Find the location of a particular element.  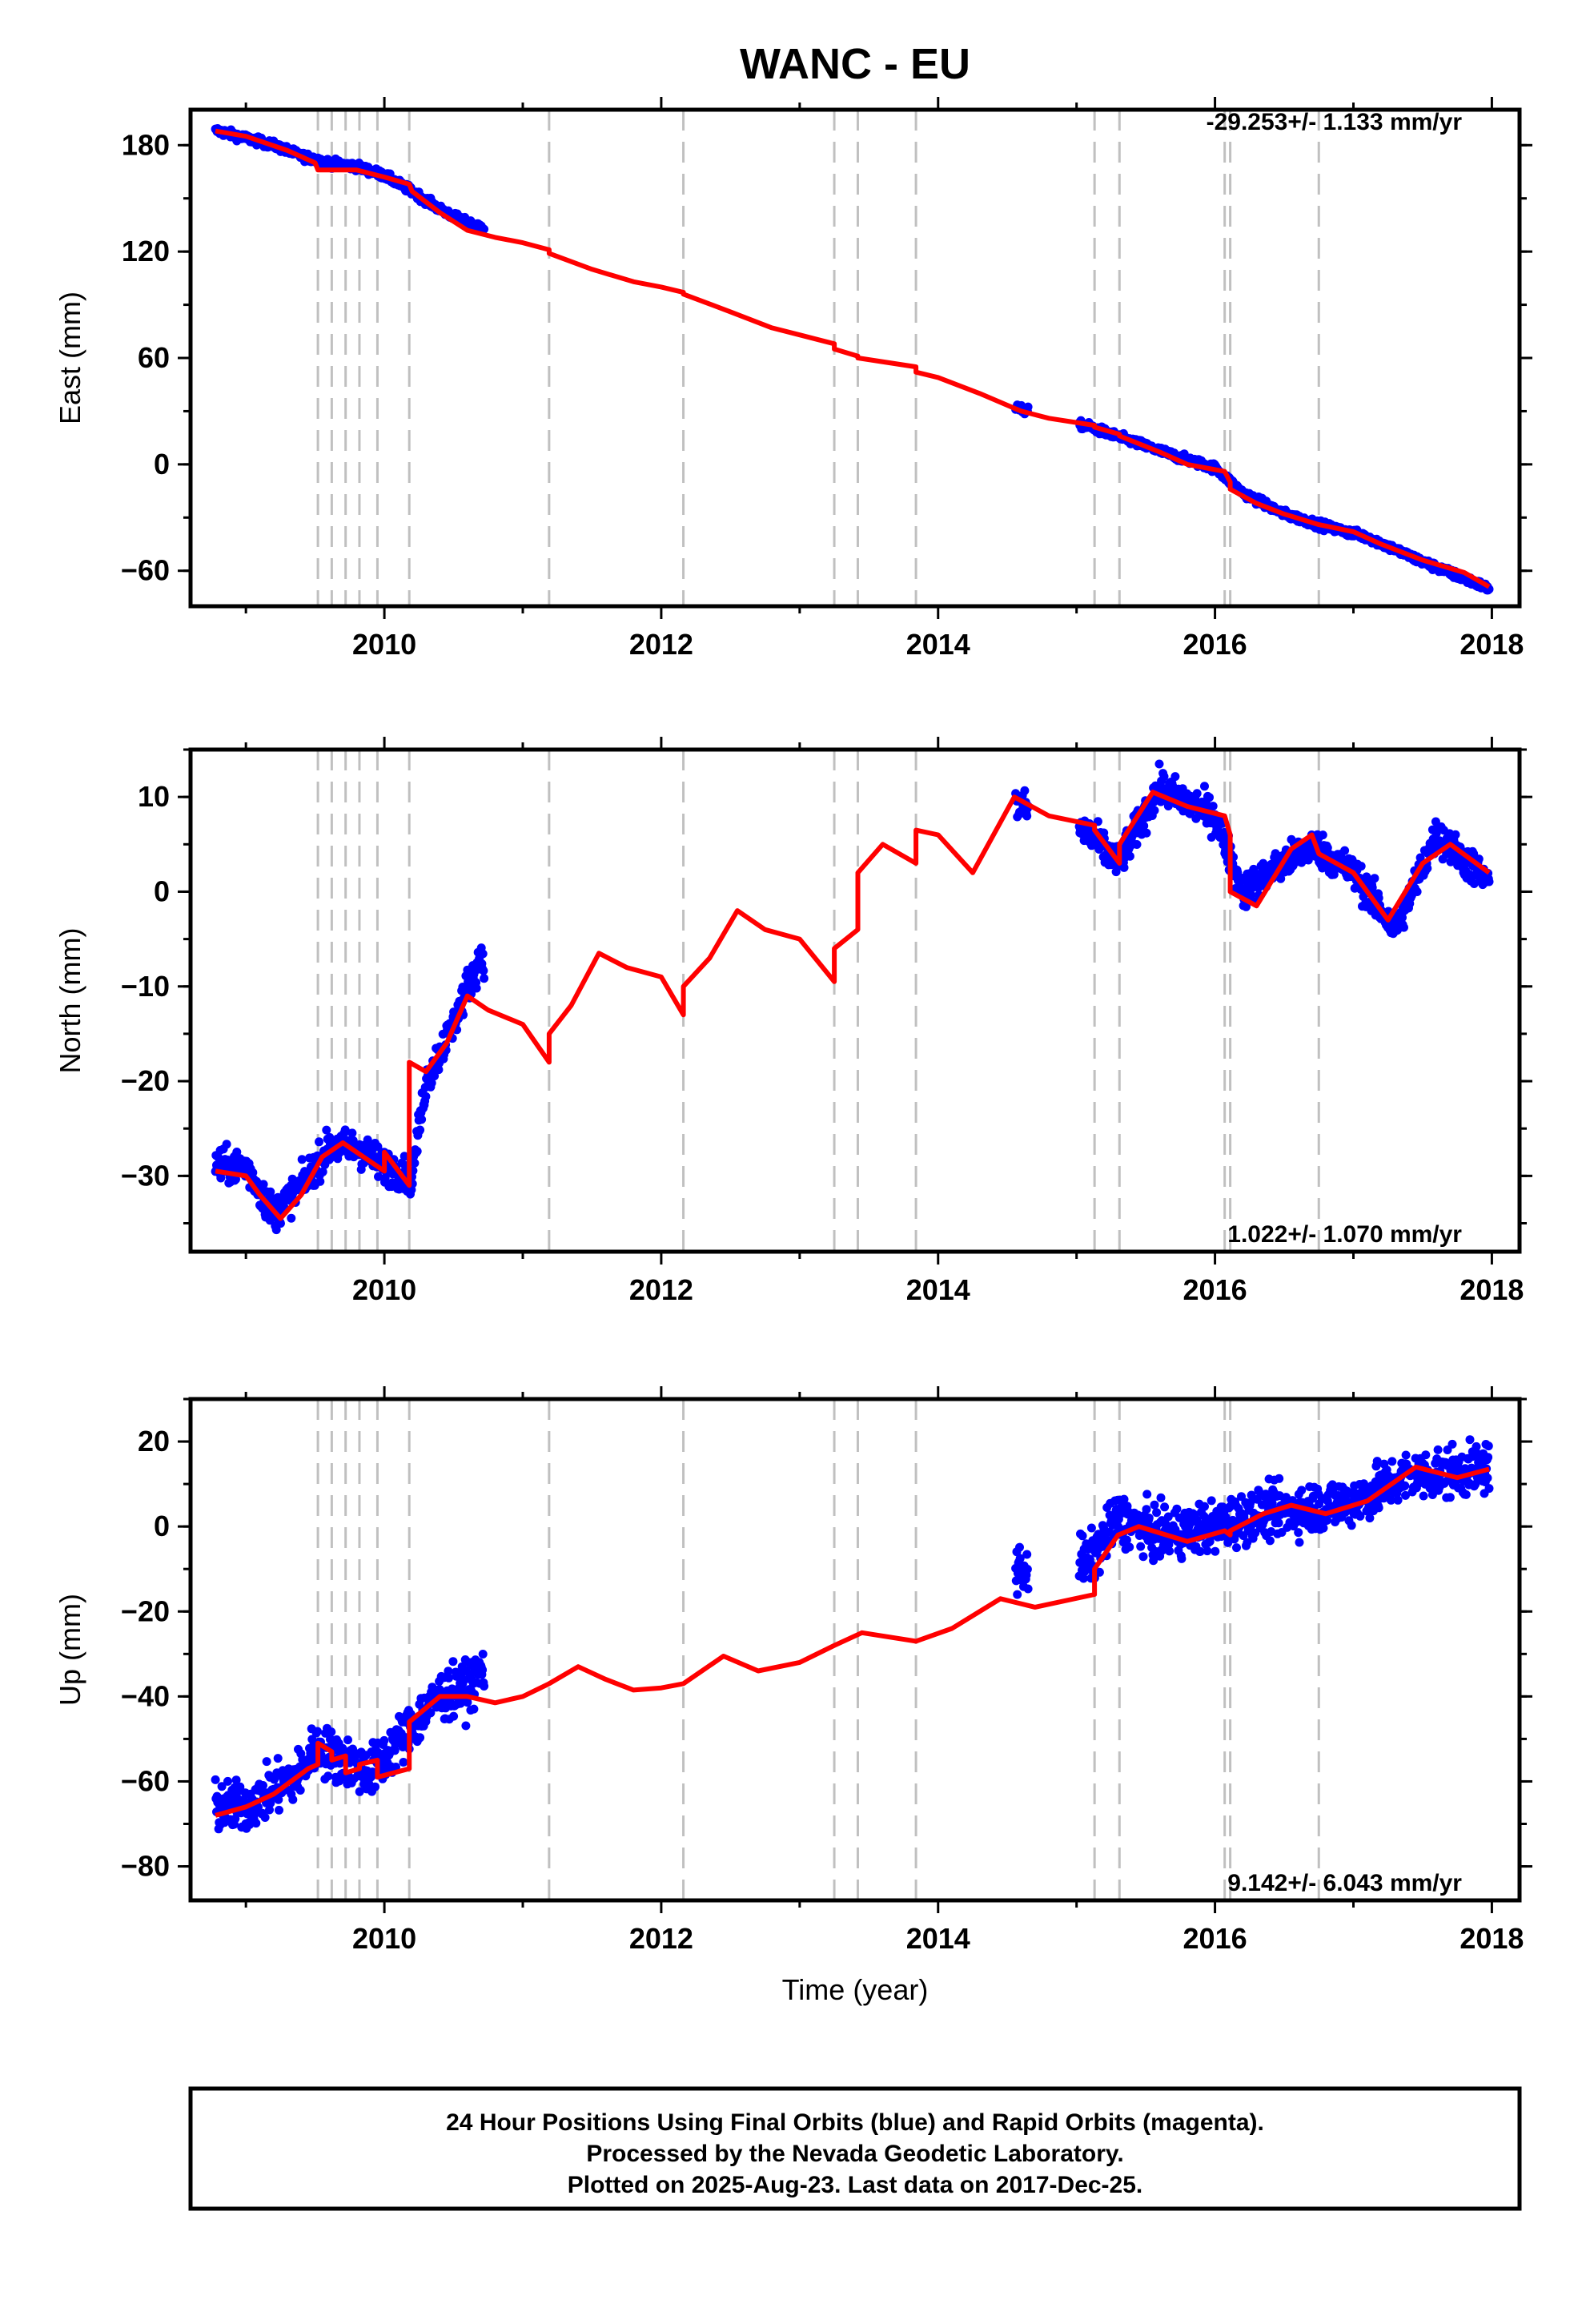

y-axis-label-north: North (mm) is located at coordinates (70, 1001).